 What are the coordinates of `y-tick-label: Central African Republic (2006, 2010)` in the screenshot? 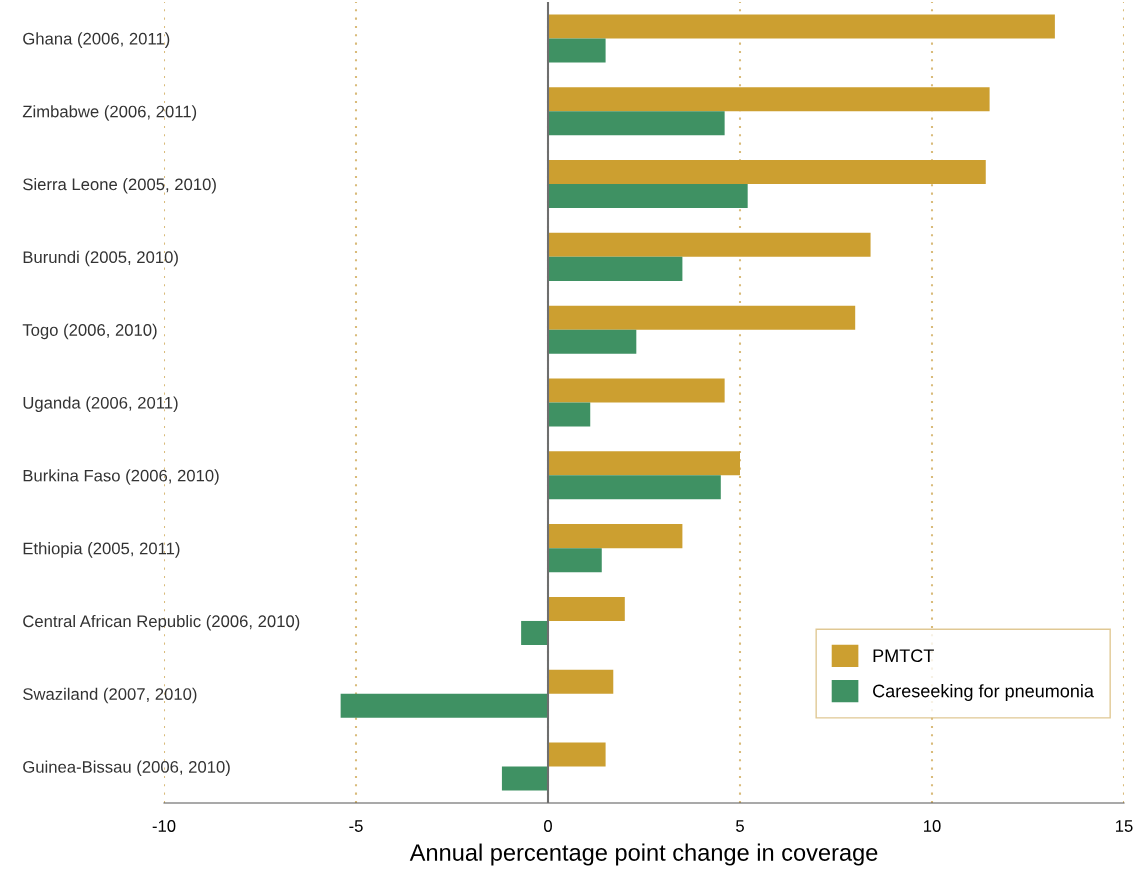 It's located at (161, 622).